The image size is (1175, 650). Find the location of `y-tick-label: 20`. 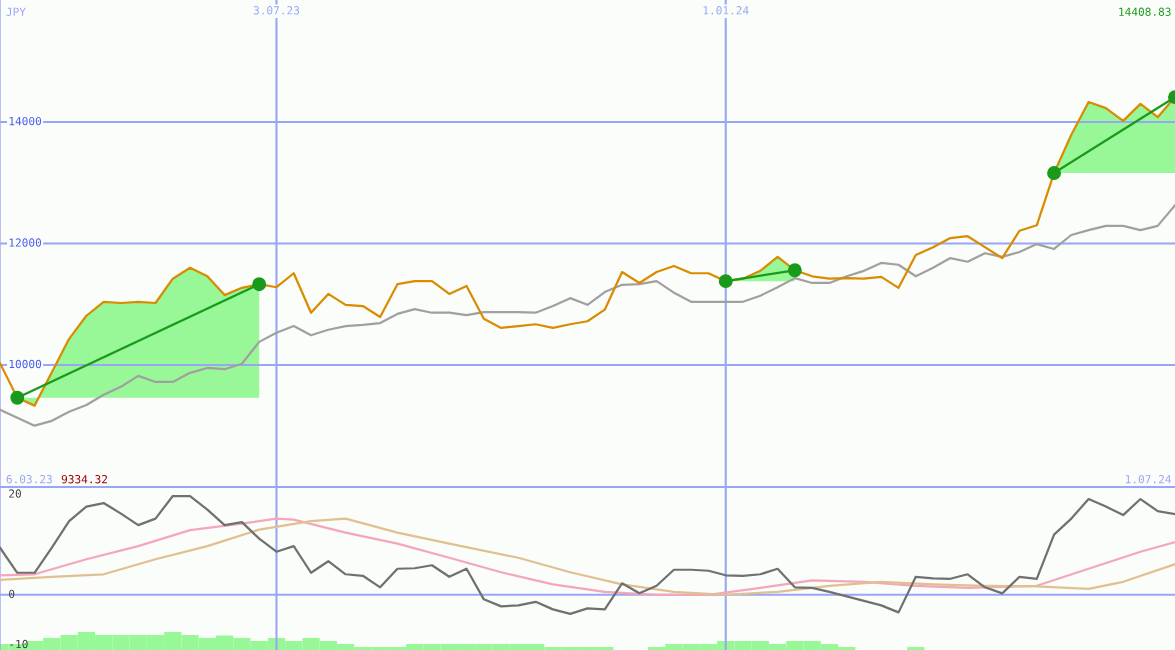

y-tick-label: 20 is located at coordinates (15, 493).